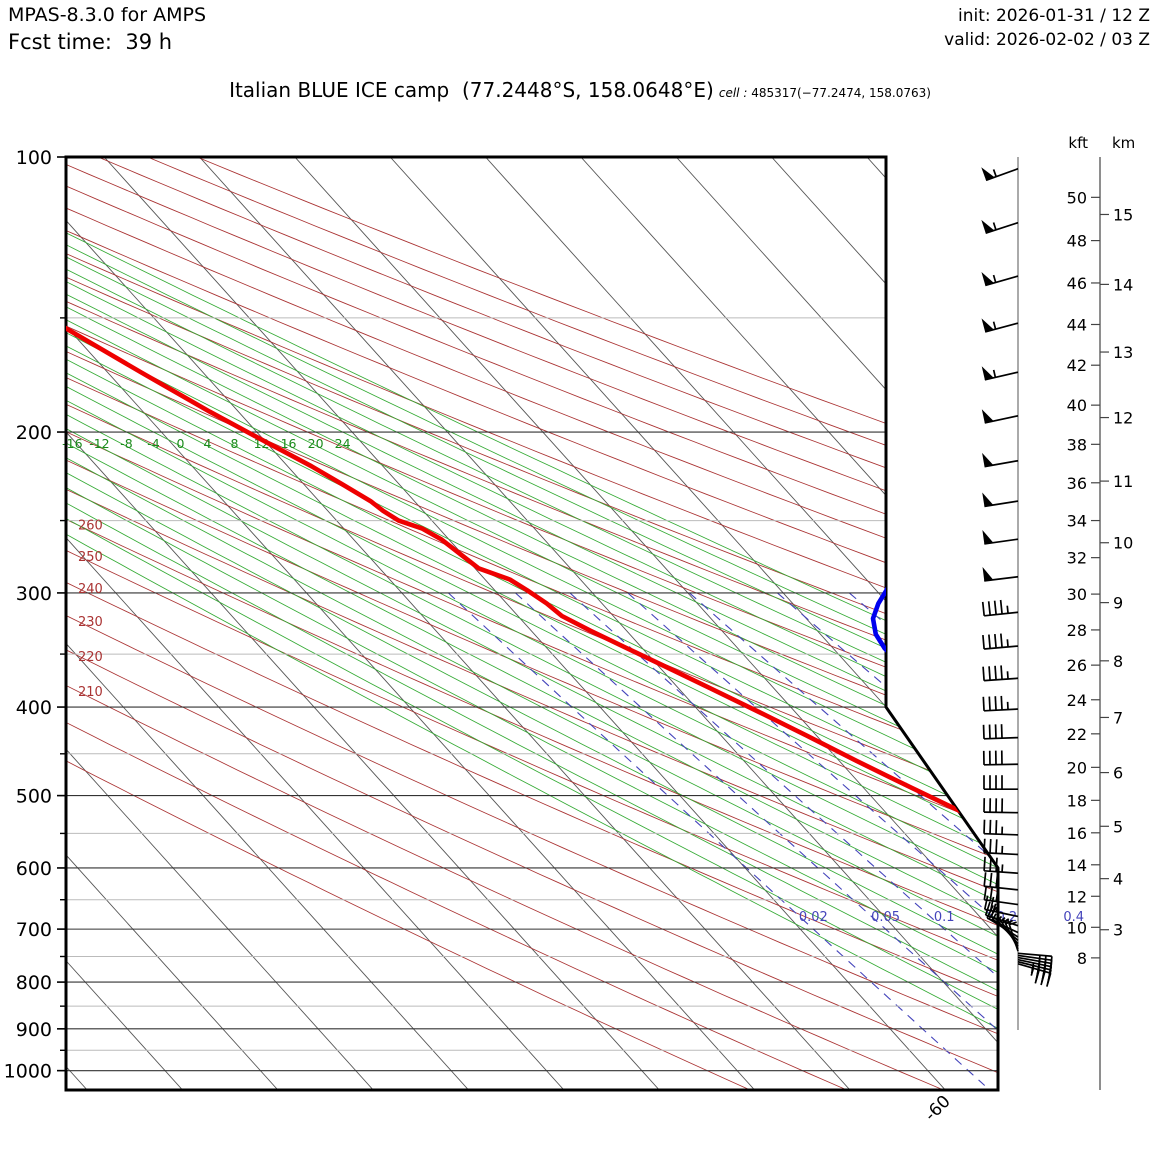 The height and width of the screenshot is (1160, 1160). Describe the element at coordinates (1077, 483) in the screenshot. I see `kft-tick-label: 36` at that location.